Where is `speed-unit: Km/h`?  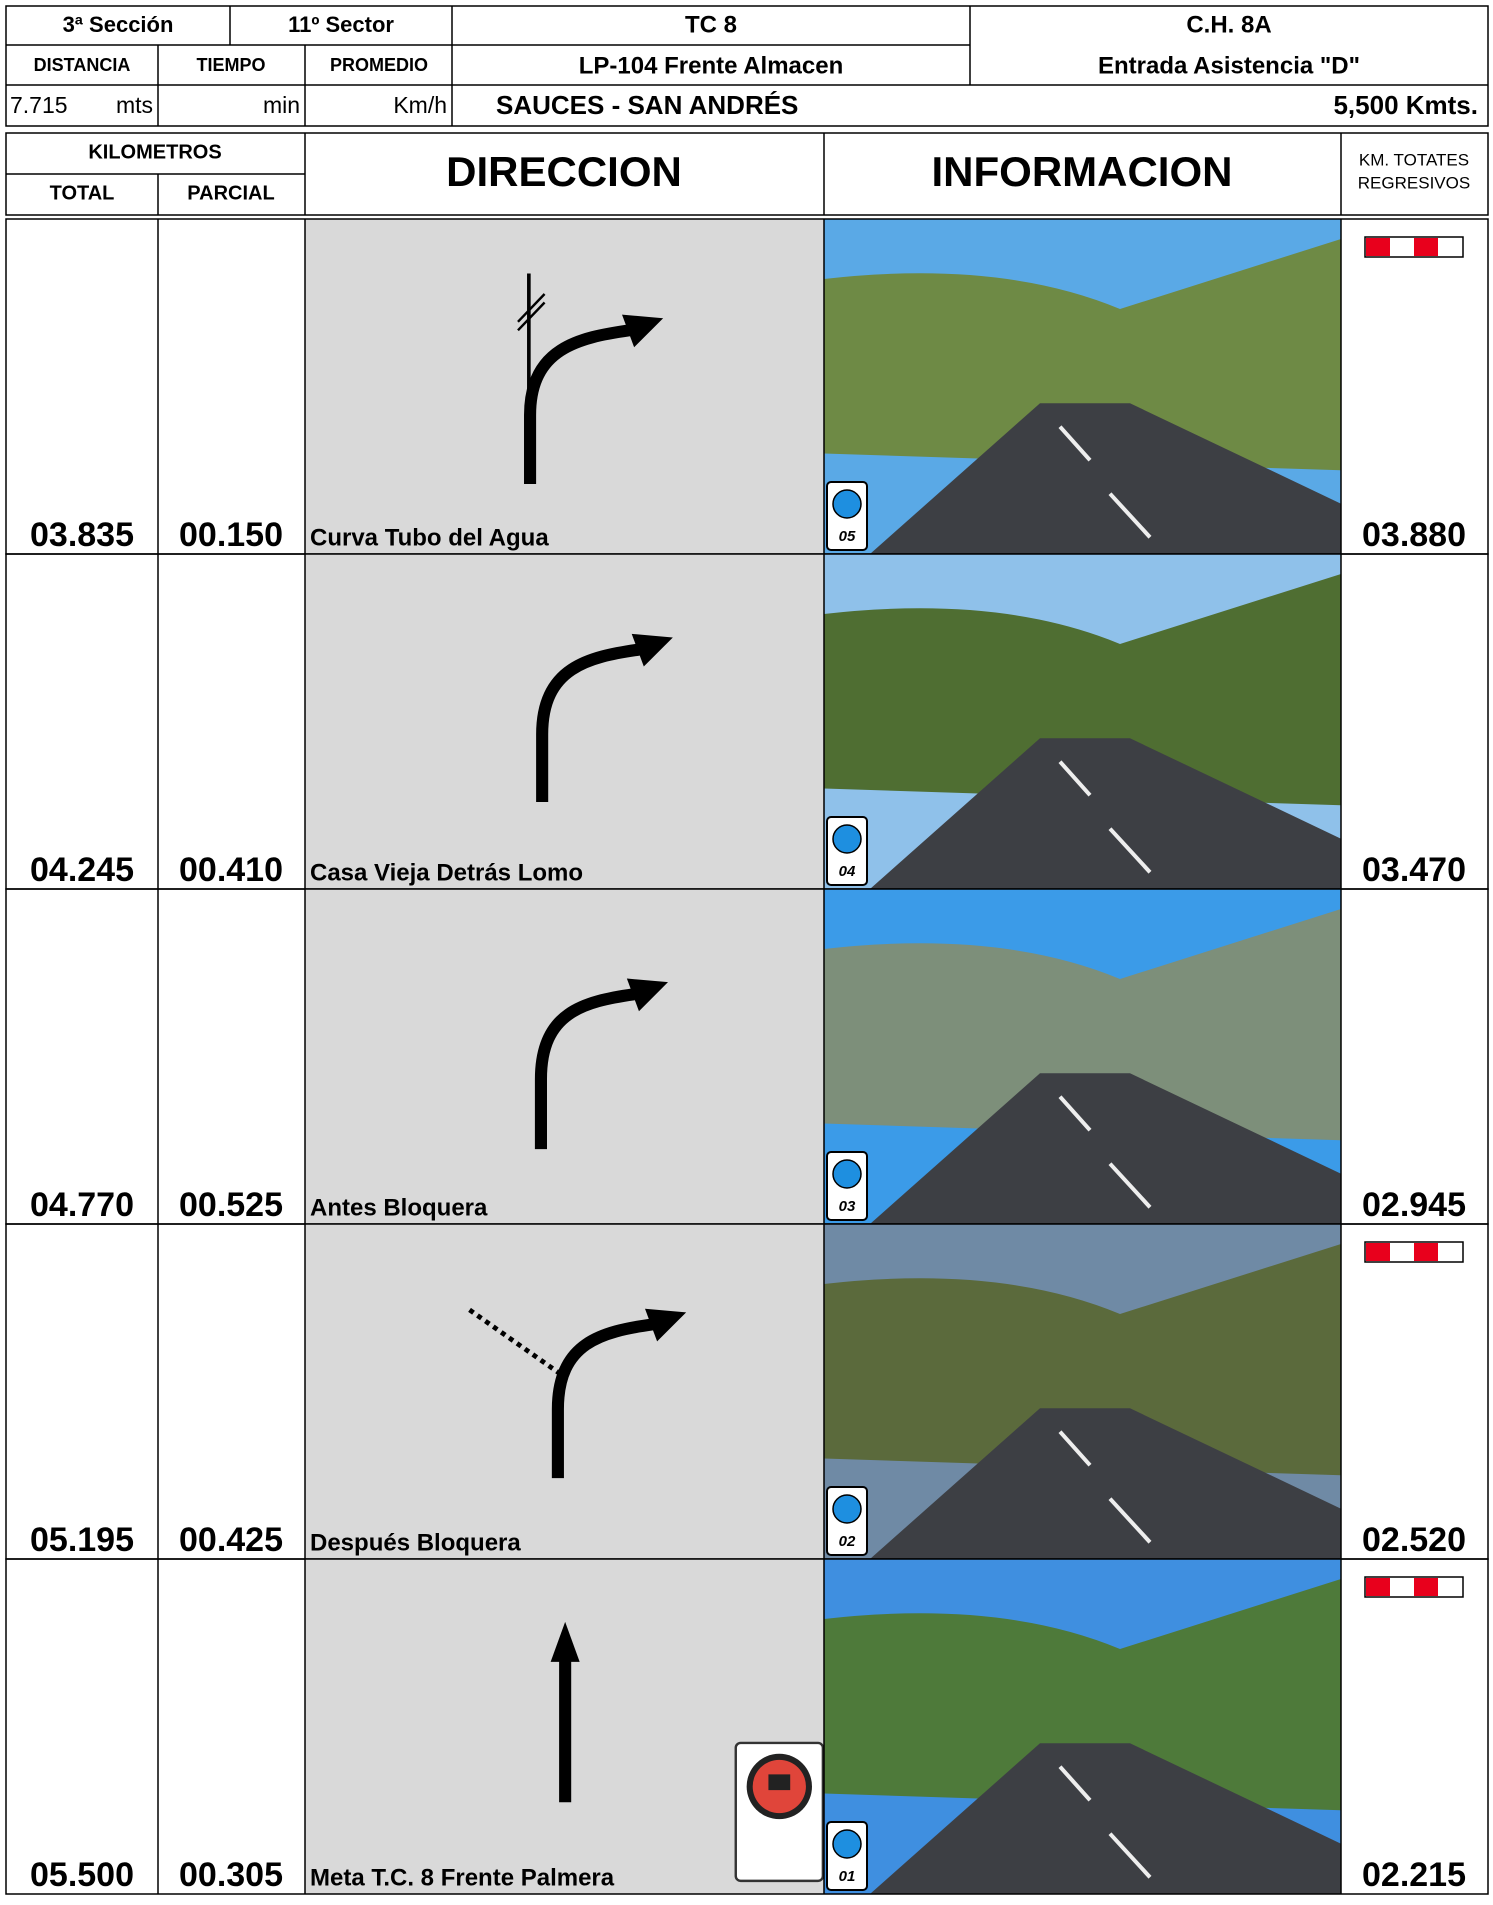
speed-unit: Km/h is located at coordinates (420, 105).